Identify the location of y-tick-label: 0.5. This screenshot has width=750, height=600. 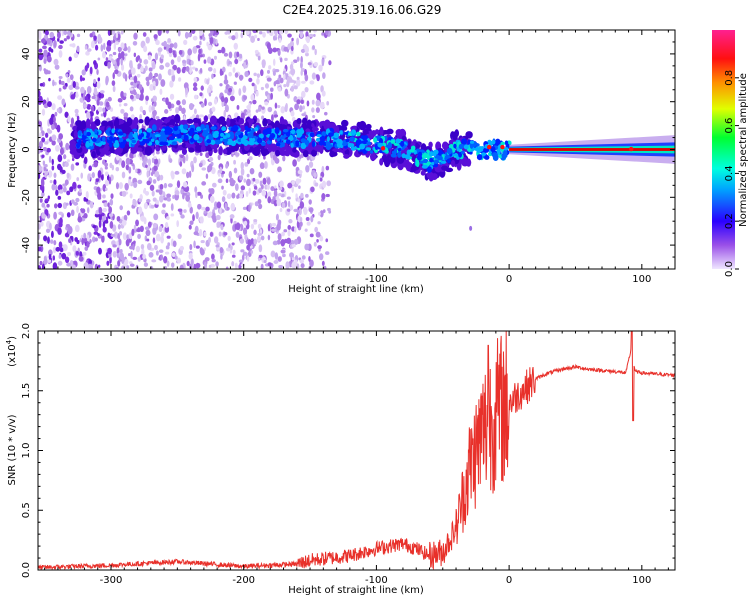
(26, 510).